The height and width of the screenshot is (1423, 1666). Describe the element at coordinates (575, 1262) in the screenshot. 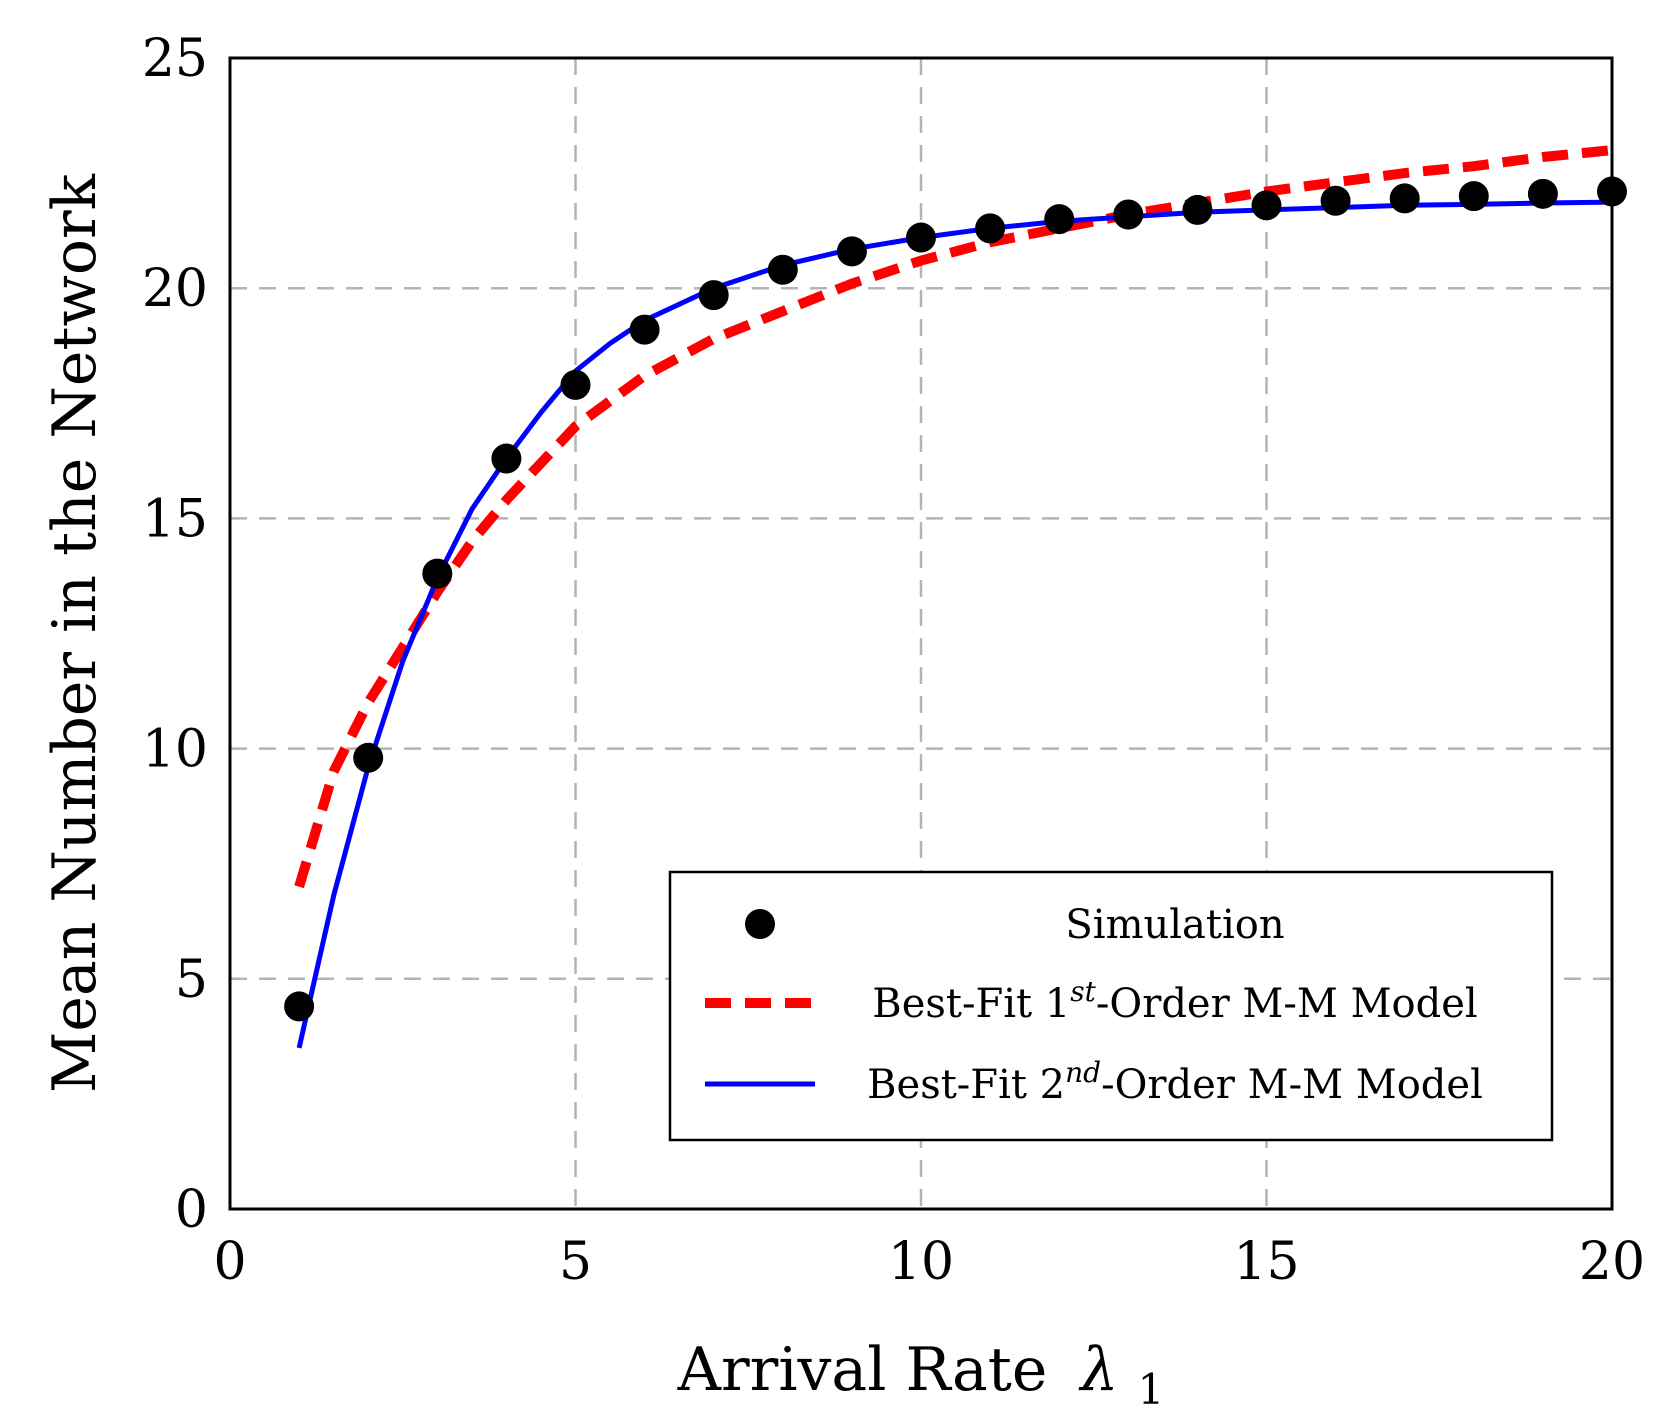

I see `x-tick-label: 5` at that location.